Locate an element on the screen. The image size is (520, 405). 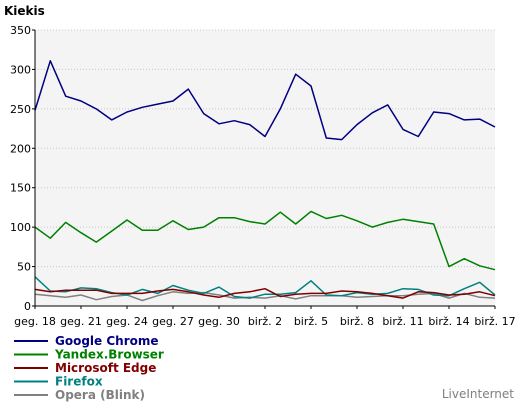
y-tick-label: 150 is located at coordinates (20, 188).